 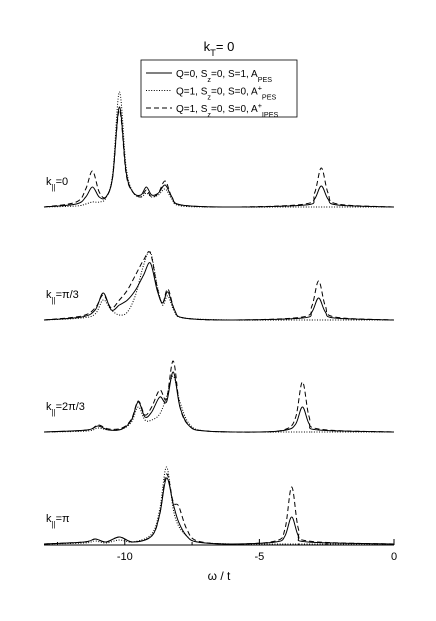 I want to click on panel-label: k||=π, so click(x=58, y=521).